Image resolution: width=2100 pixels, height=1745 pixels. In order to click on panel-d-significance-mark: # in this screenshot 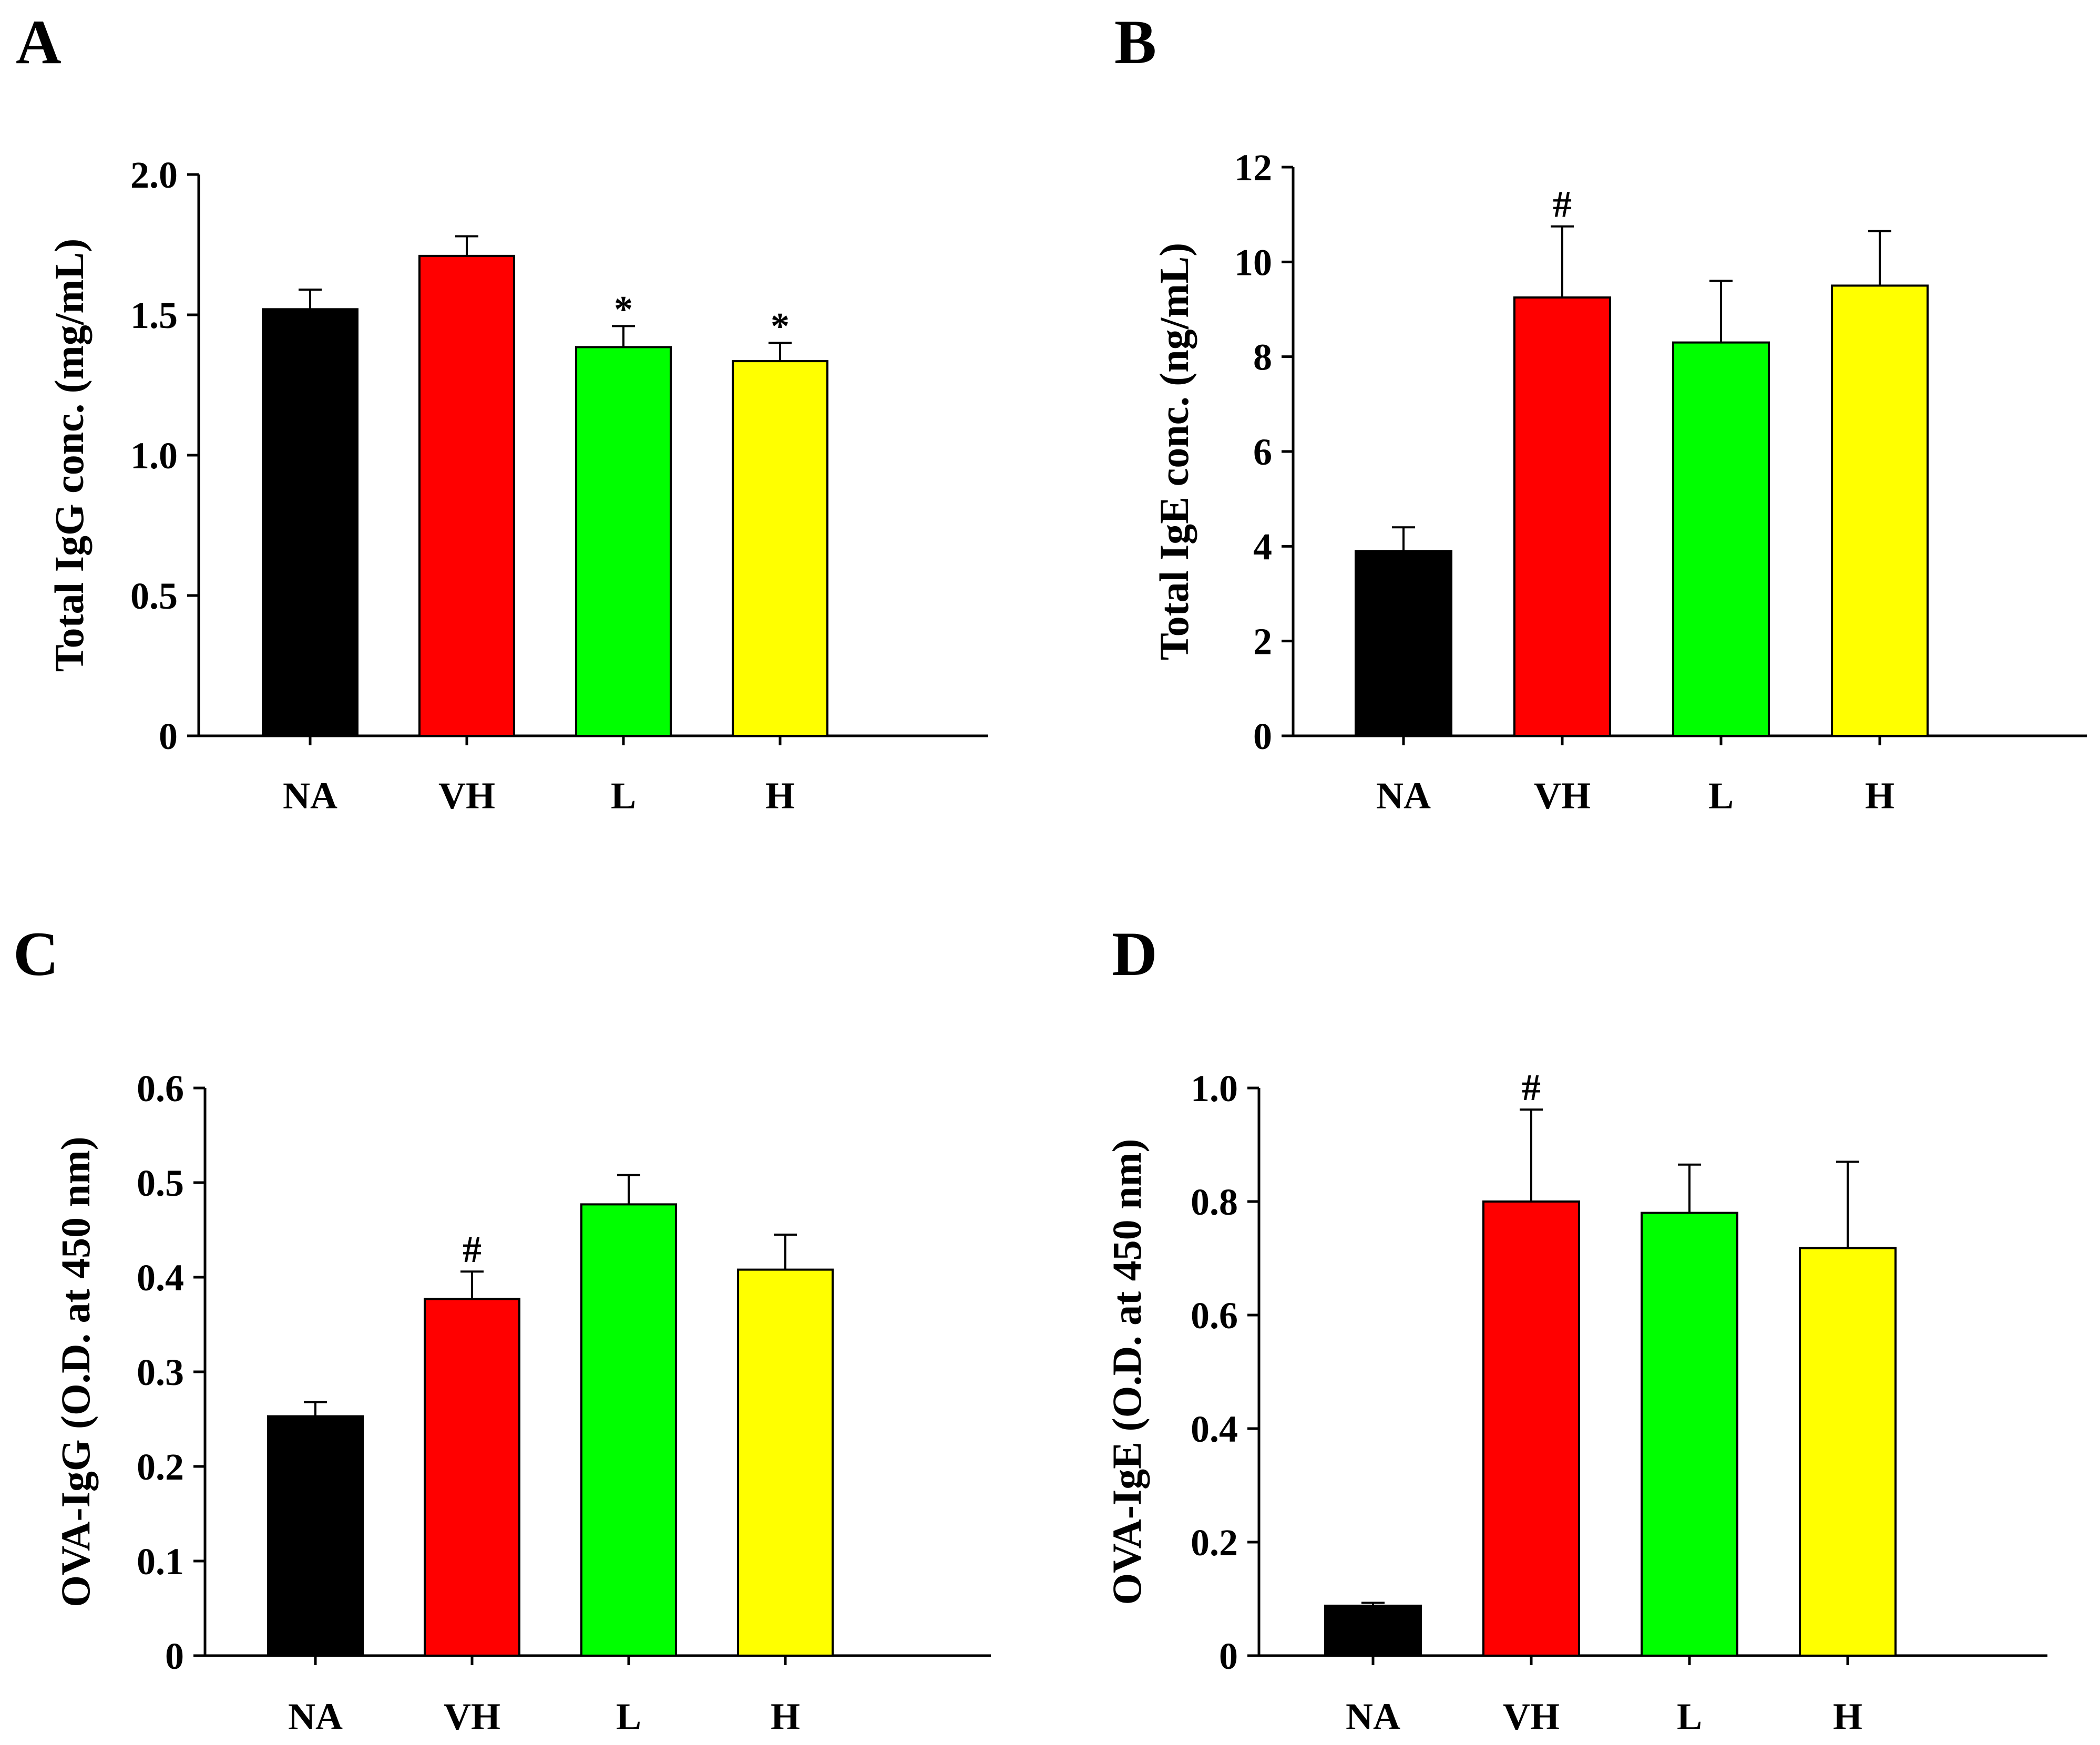, I will do `click(1531, 1087)`.